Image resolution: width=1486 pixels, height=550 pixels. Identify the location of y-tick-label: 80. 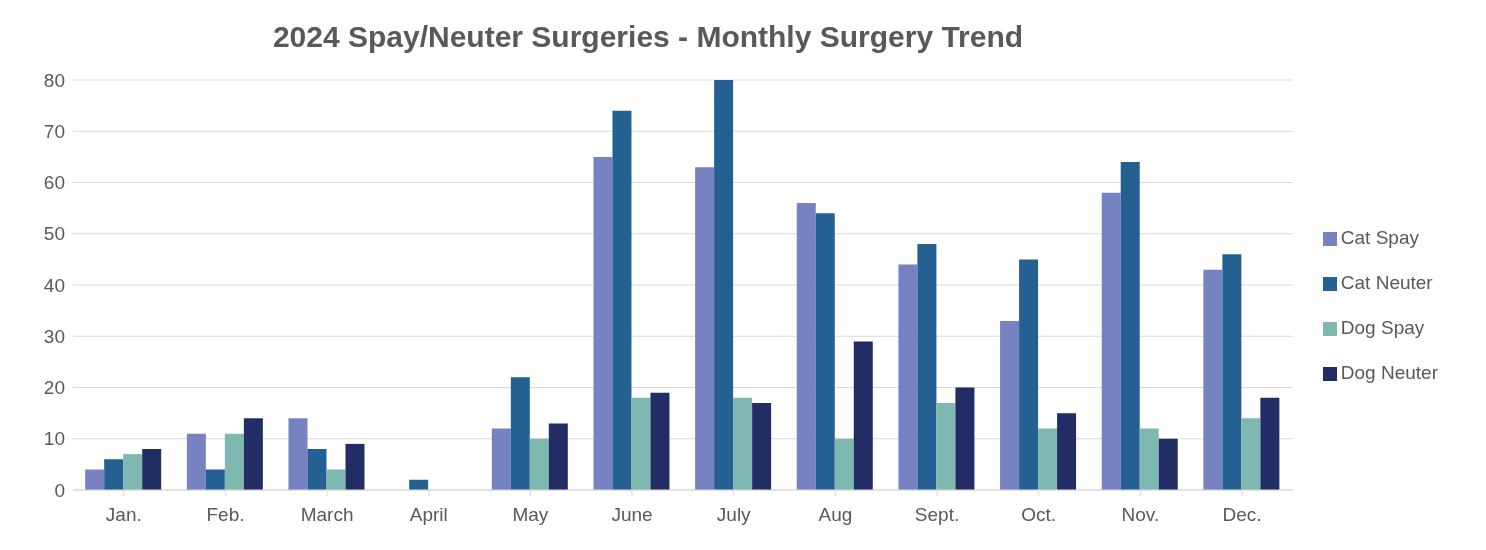
(54, 80).